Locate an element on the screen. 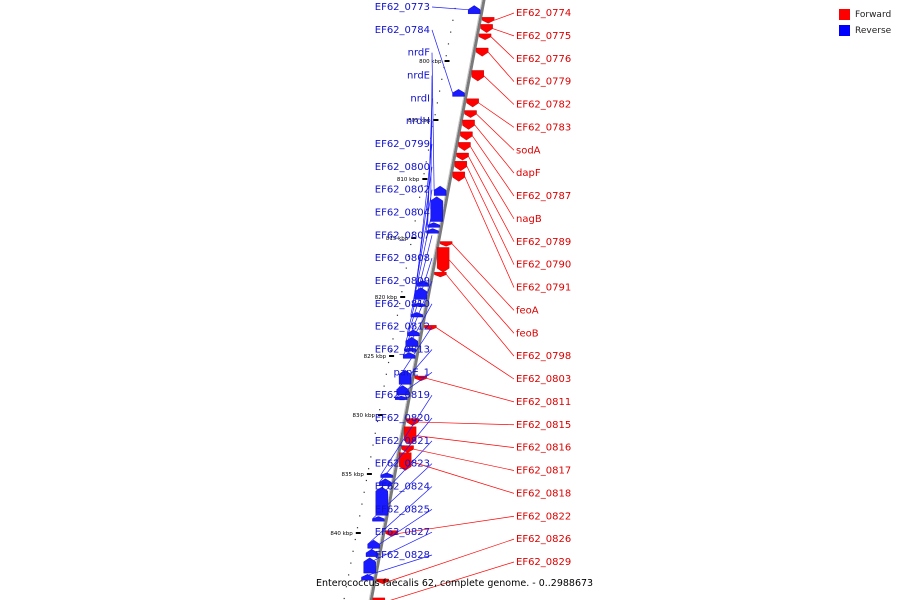  forward-gene-label: EF62_0791 is located at coordinates (543, 288).